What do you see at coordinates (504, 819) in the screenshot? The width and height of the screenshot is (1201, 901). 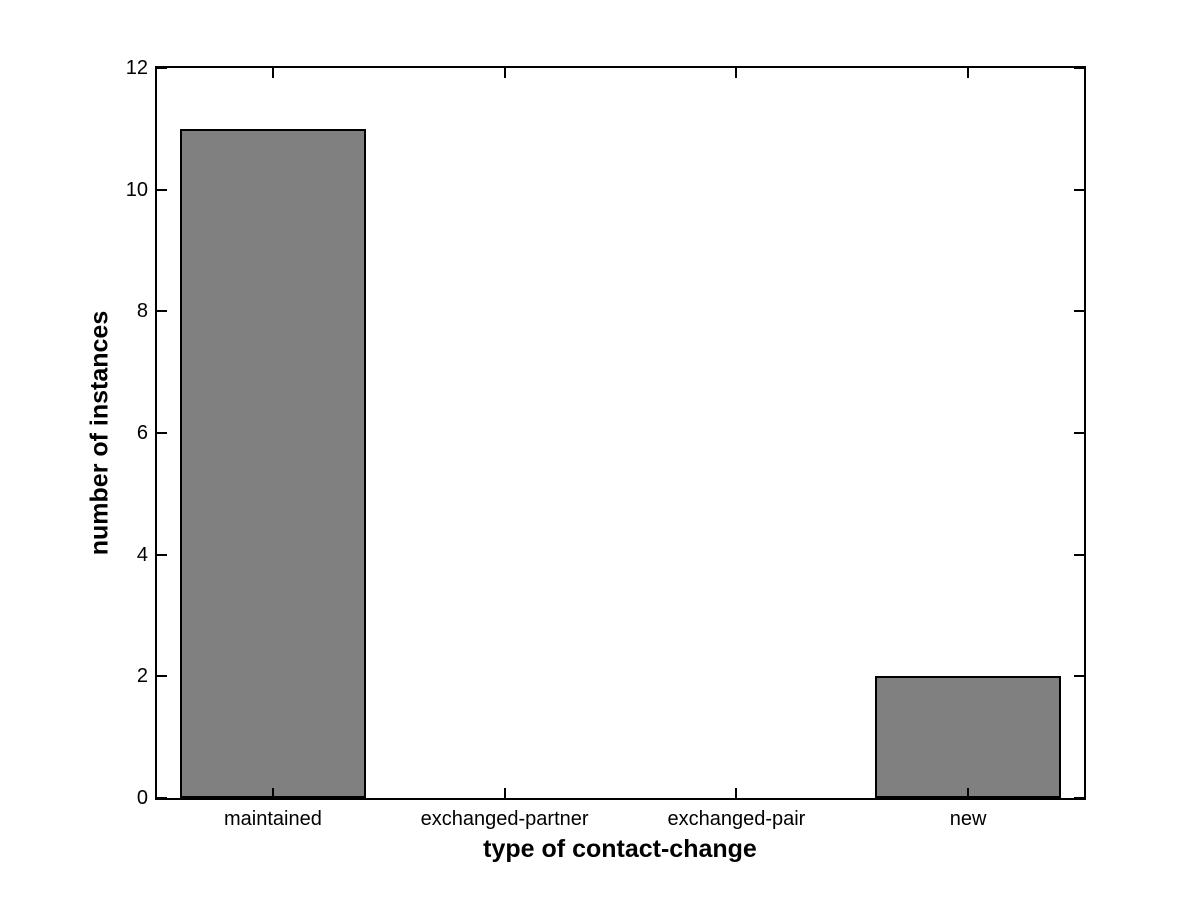 I see `x-tick-label: exchanged-partner` at bounding box center [504, 819].